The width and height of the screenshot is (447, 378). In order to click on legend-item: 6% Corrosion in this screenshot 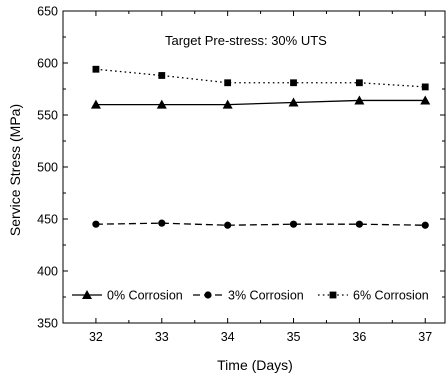, I will do `click(373, 296)`.